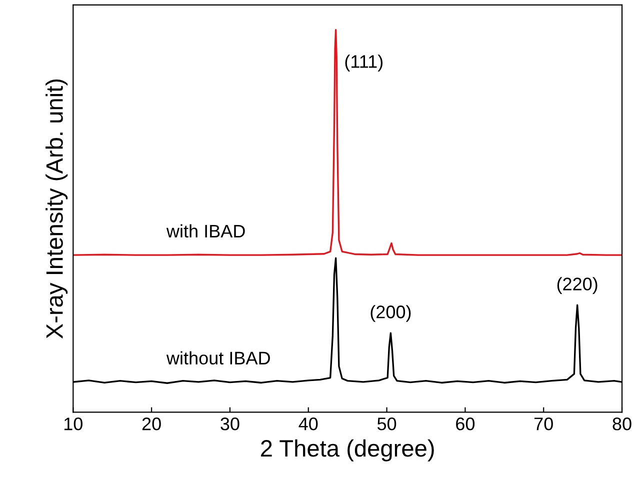 Image resolution: width=636 pixels, height=496 pixels. What do you see at coordinates (622, 424) in the screenshot?
I see `x-tick-label: 80` at bounding box center [622, 424].